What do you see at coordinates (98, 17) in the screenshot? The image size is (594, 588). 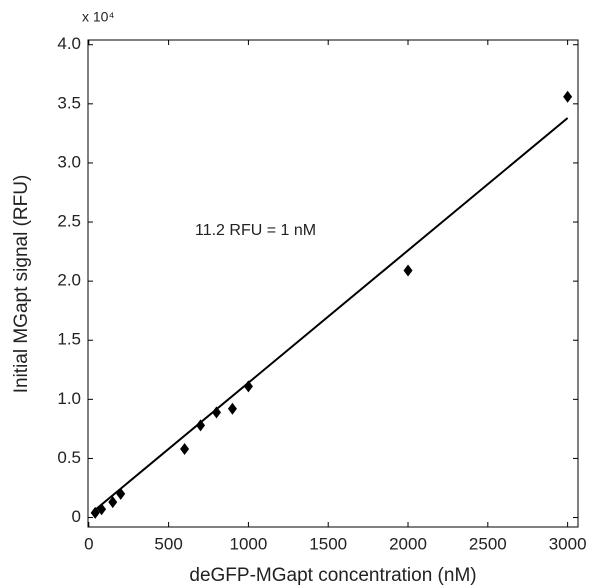 I see `y-multiplier: x 10⁴` at bounding box center [98, 17].